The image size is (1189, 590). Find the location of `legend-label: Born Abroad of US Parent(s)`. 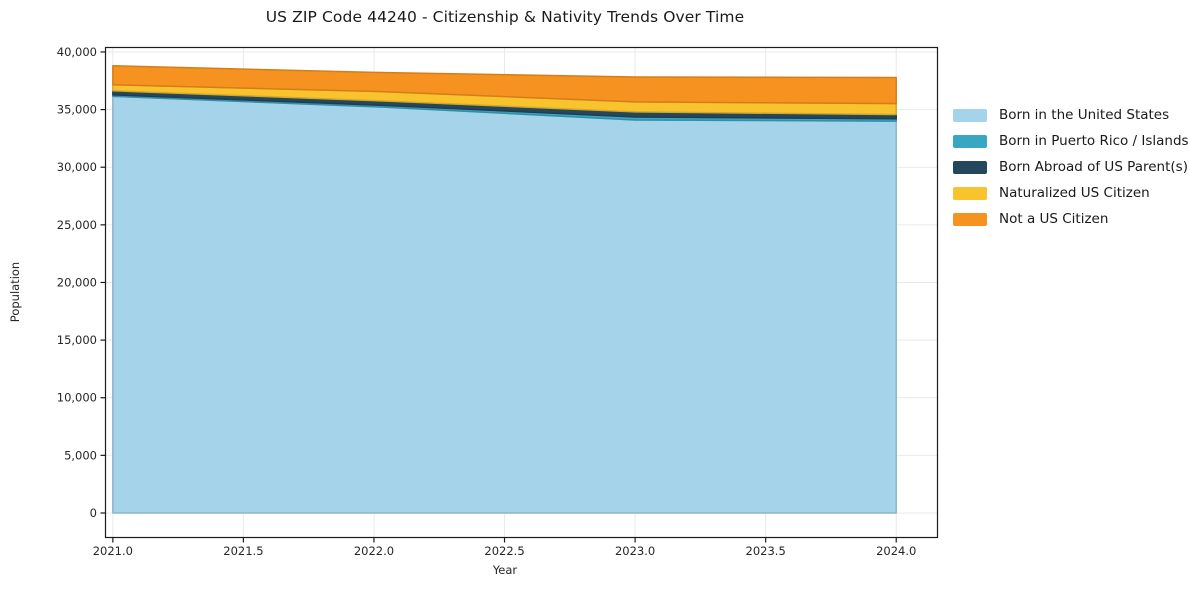

legend-label: Born Abroad of US Parent(s) is located at coordinates (1093, 167).